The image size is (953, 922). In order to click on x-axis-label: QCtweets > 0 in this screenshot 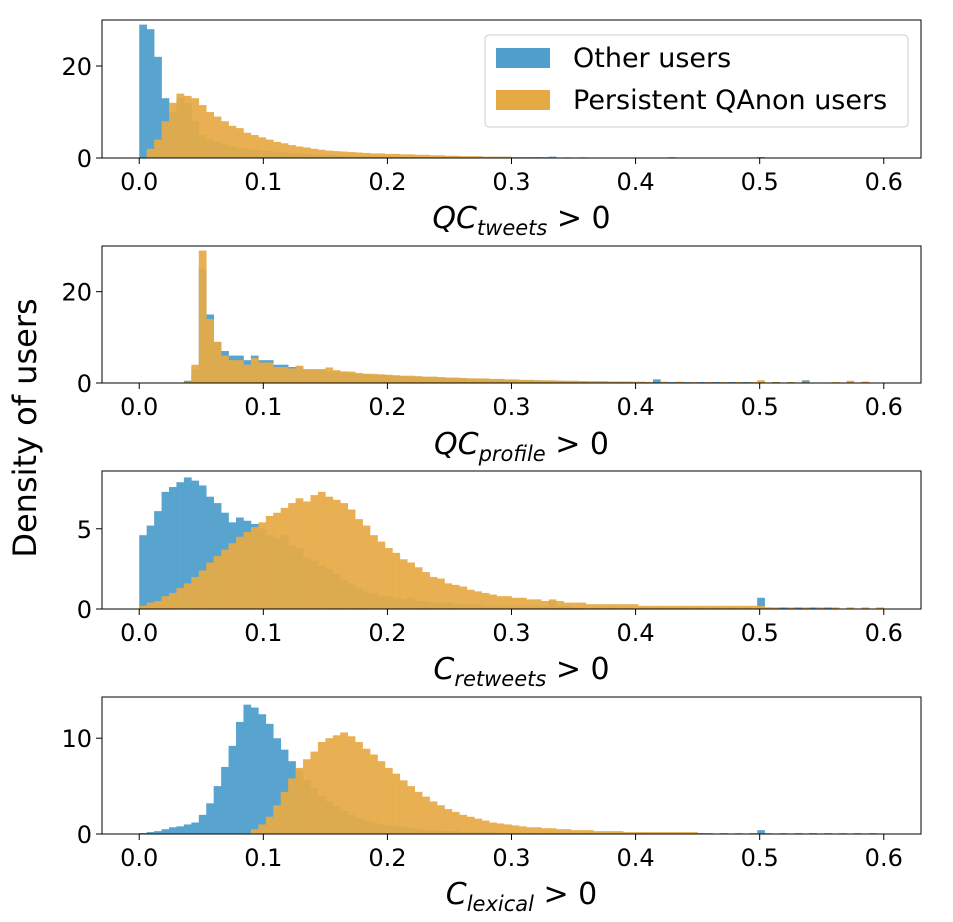, I will do `click(521, 220)`.